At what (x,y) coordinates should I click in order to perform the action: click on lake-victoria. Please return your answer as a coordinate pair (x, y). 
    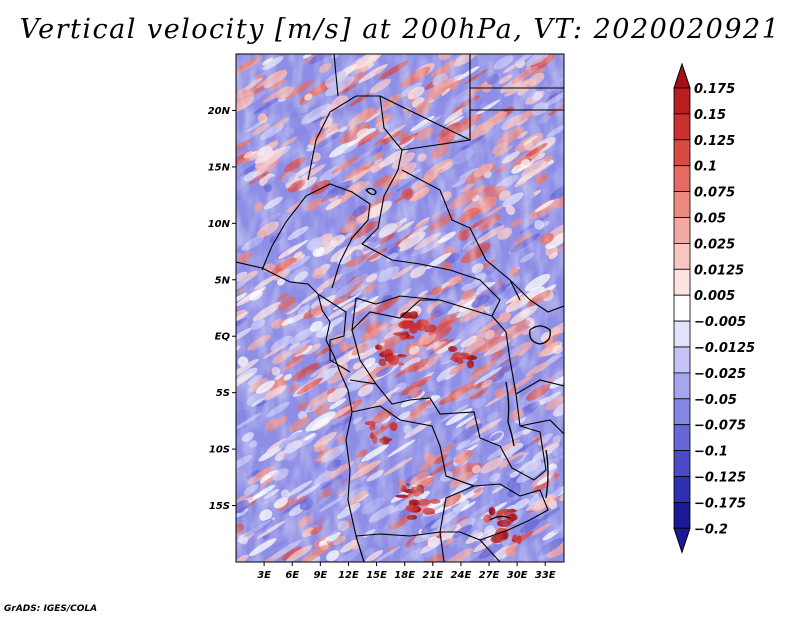
    Looking at the image, I should click on (540, 335).